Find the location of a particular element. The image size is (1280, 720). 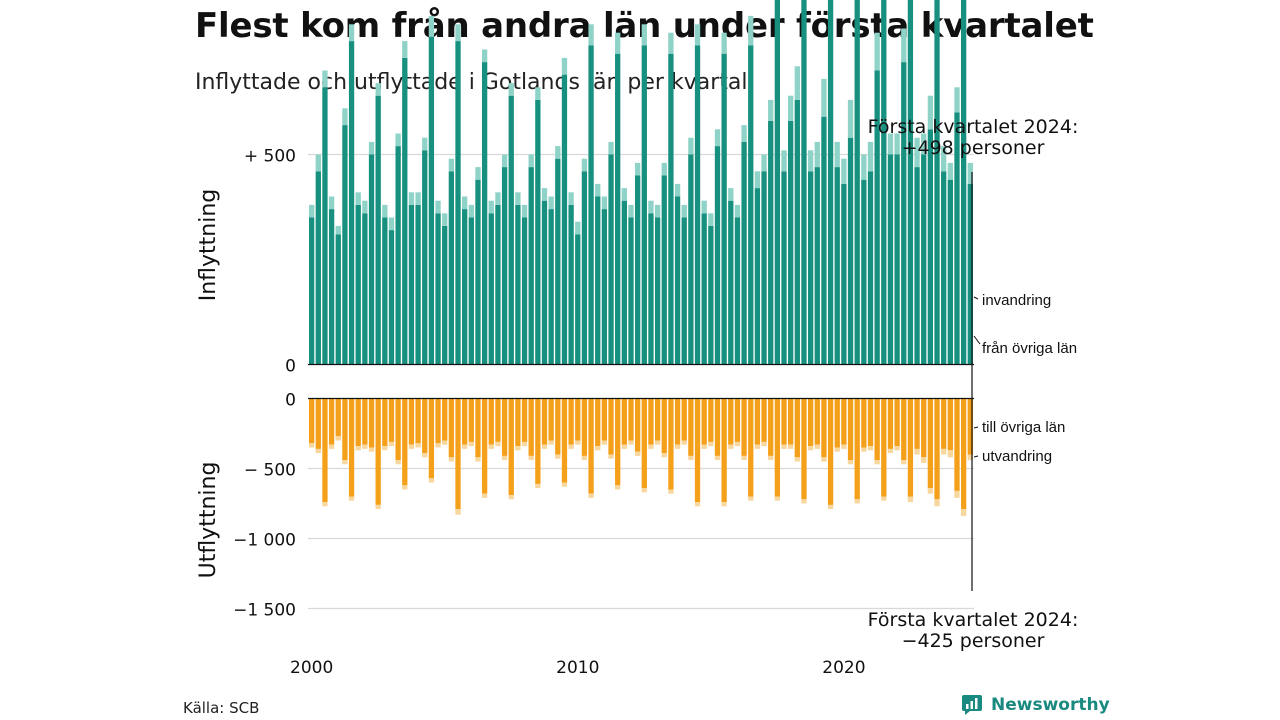

ytick-label-bottom: − 500 is located at coordinates (270, 471).